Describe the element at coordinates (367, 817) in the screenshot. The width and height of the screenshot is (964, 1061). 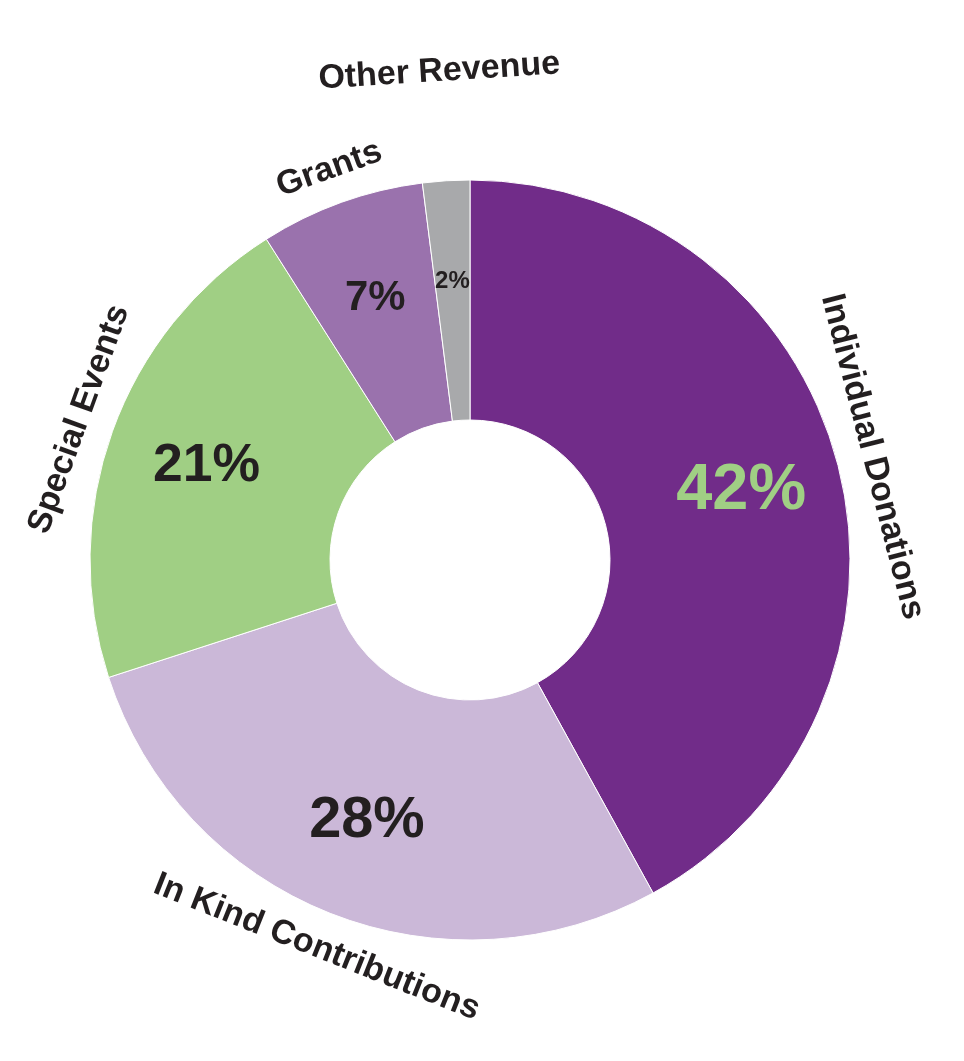
I see `data-label: 28%` at that location.